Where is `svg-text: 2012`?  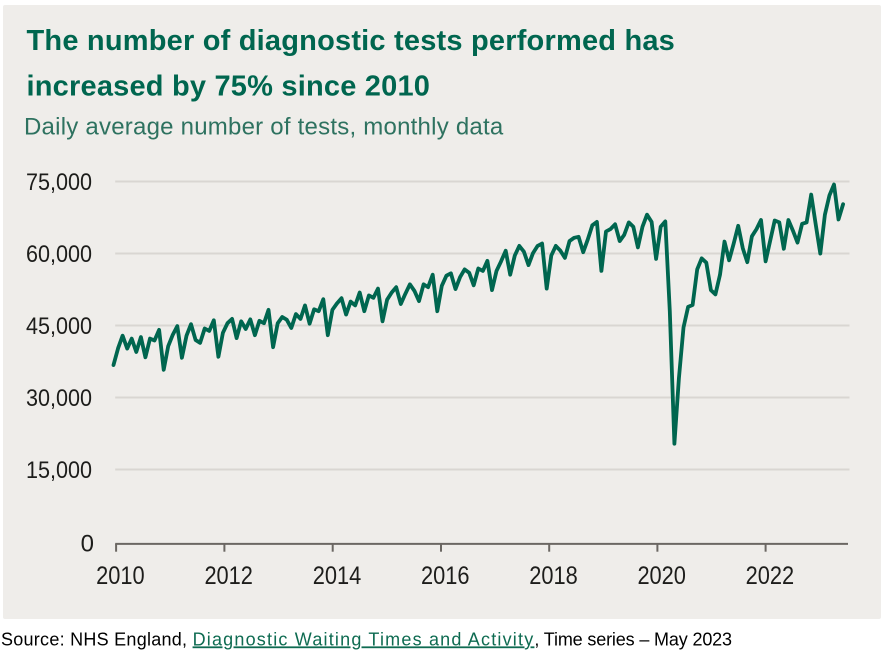 svg-text: 2012 is located at coordinates (228, 576).